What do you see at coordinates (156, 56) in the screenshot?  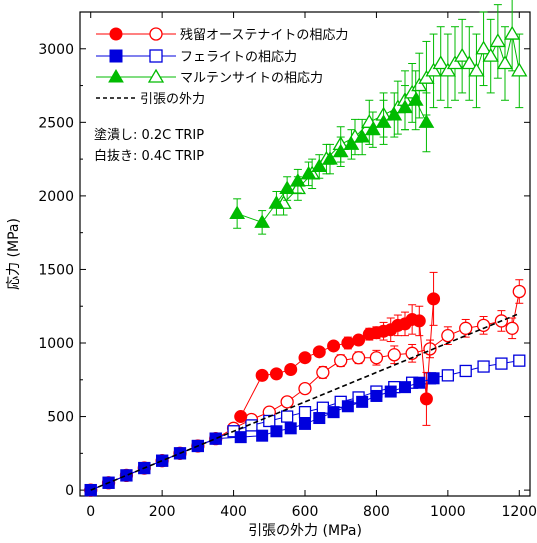 I see `legend-marker-ferrite-open` at bounding box center [156, 56].